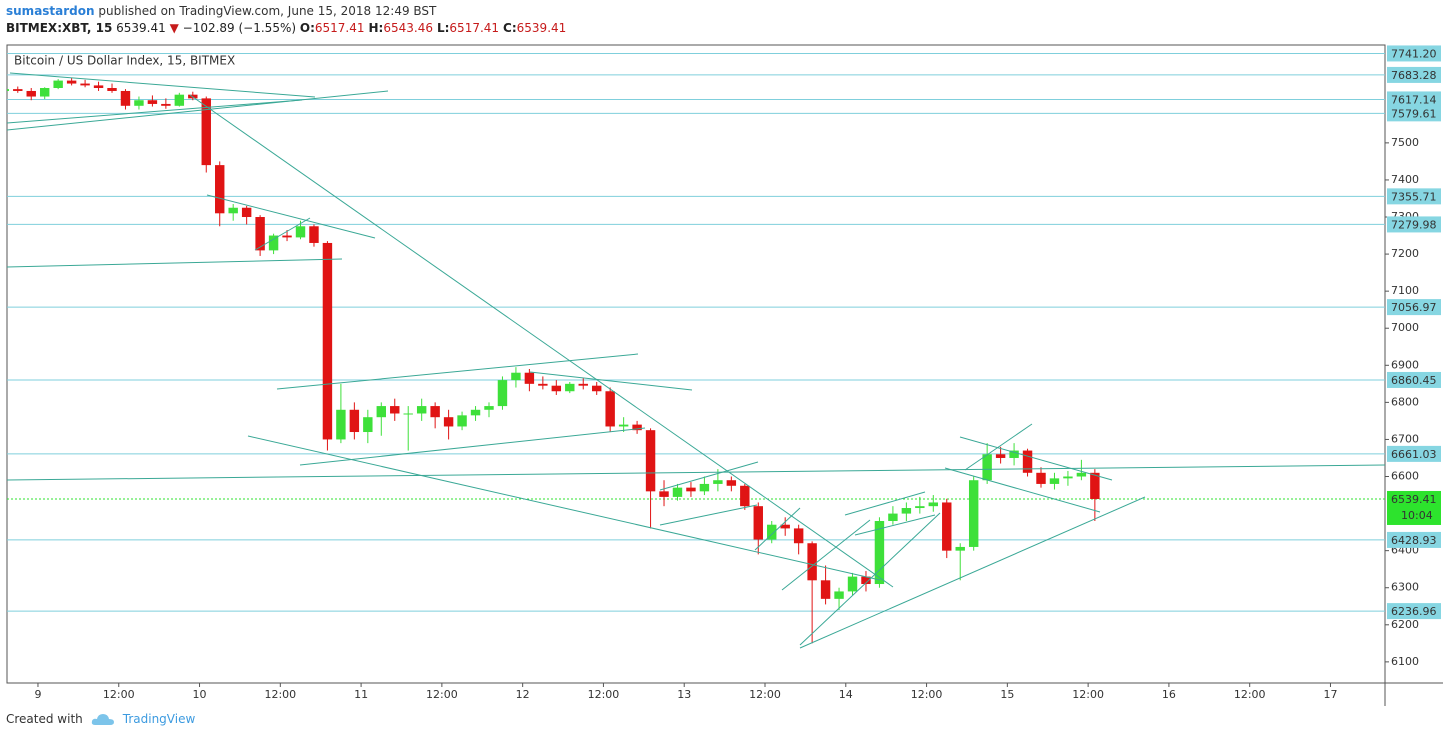  Describe the element at coordinates (1405, 624) in the screenshot. I see `y-tick-label: 6200` at that location.